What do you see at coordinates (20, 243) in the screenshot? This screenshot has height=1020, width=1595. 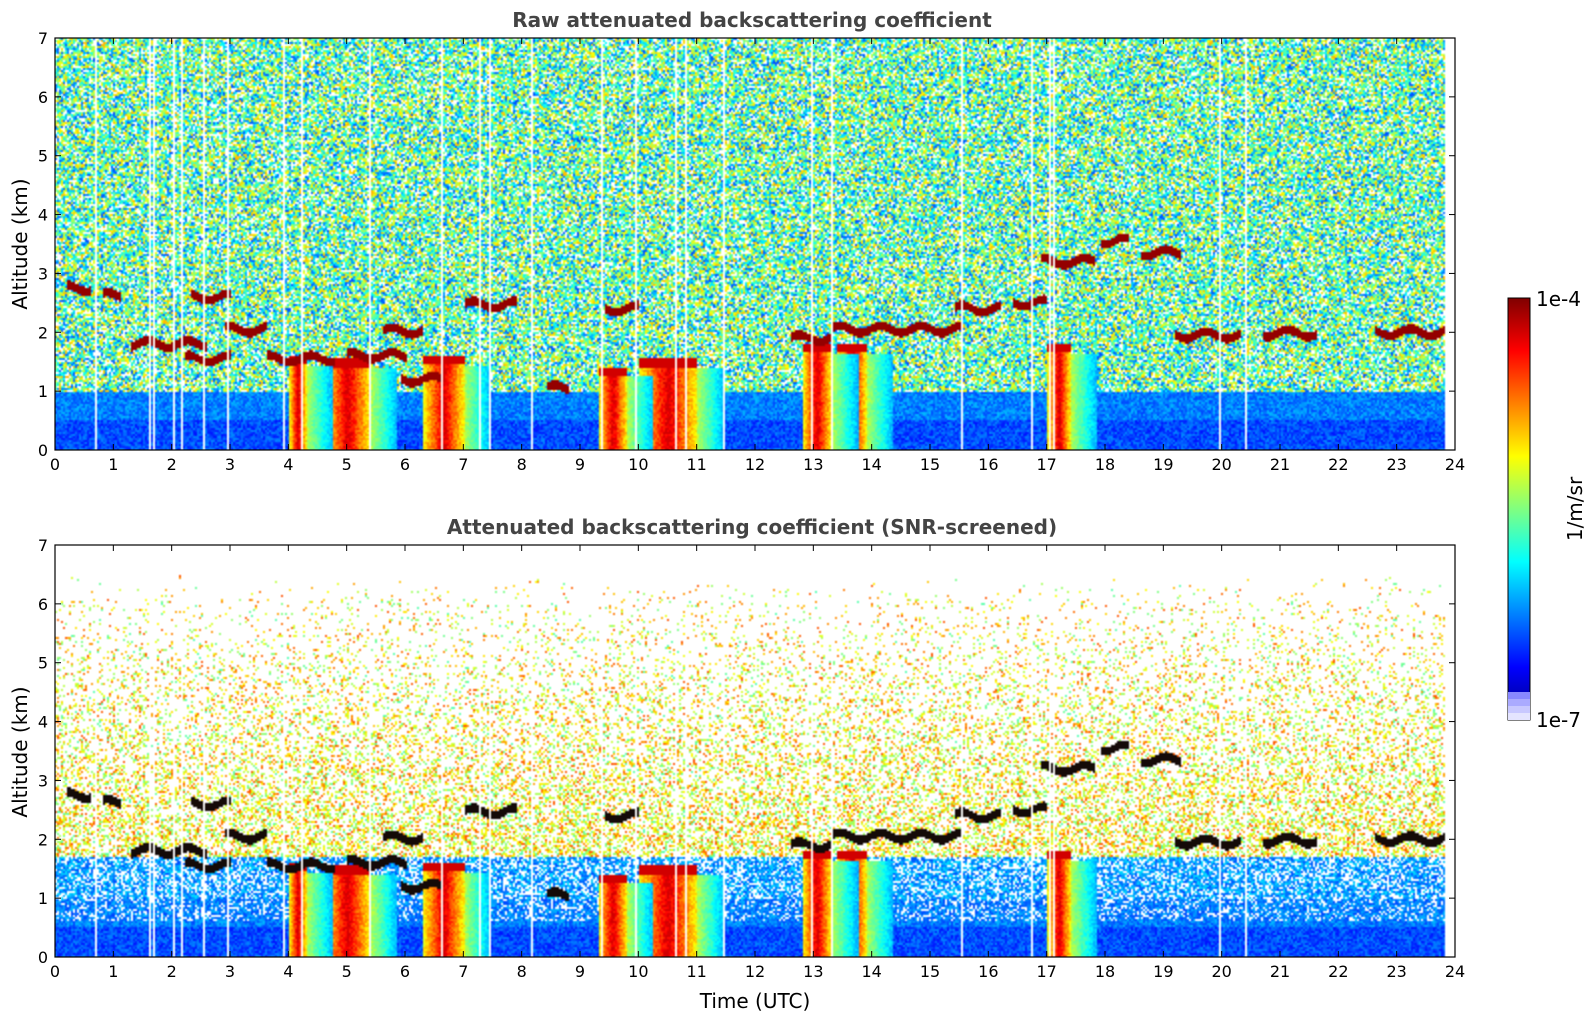 I see `raw-panel-ylabel: Altitude (km)` at bounding box center [20, 243].